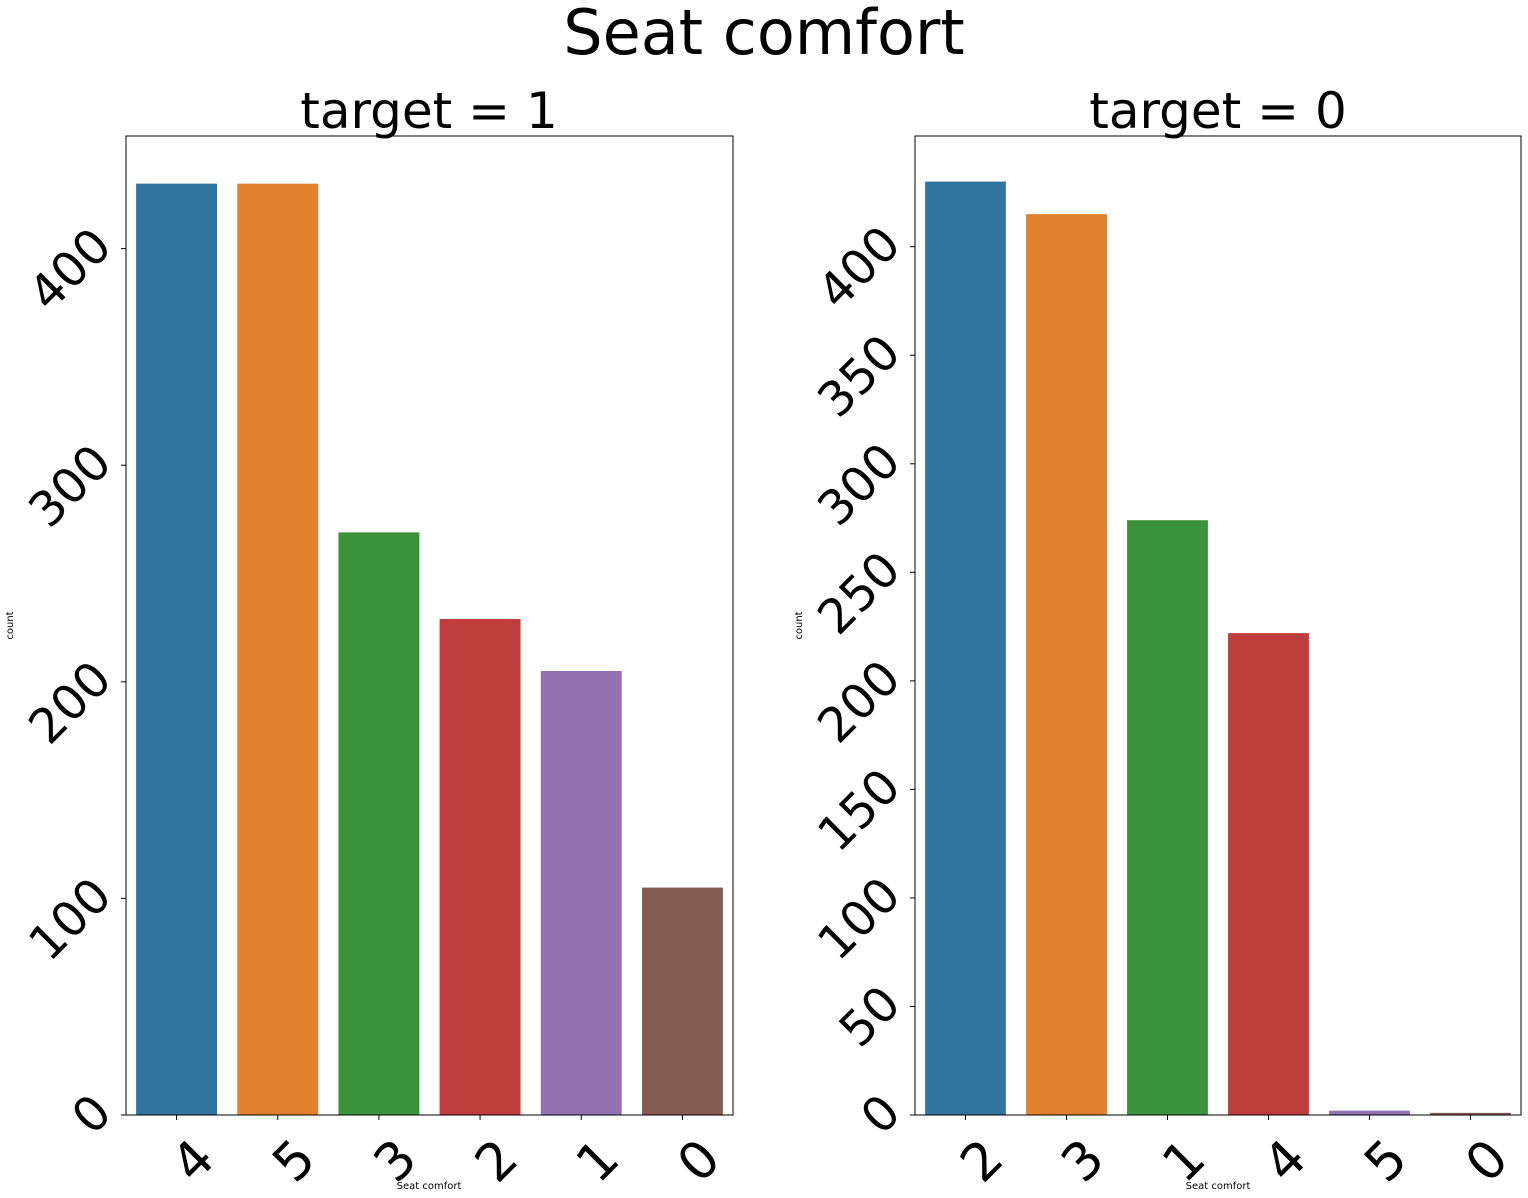 This screenshot has height=1198, width=1528. I want to click on subplot-title: target = 1, so click(429, 111).